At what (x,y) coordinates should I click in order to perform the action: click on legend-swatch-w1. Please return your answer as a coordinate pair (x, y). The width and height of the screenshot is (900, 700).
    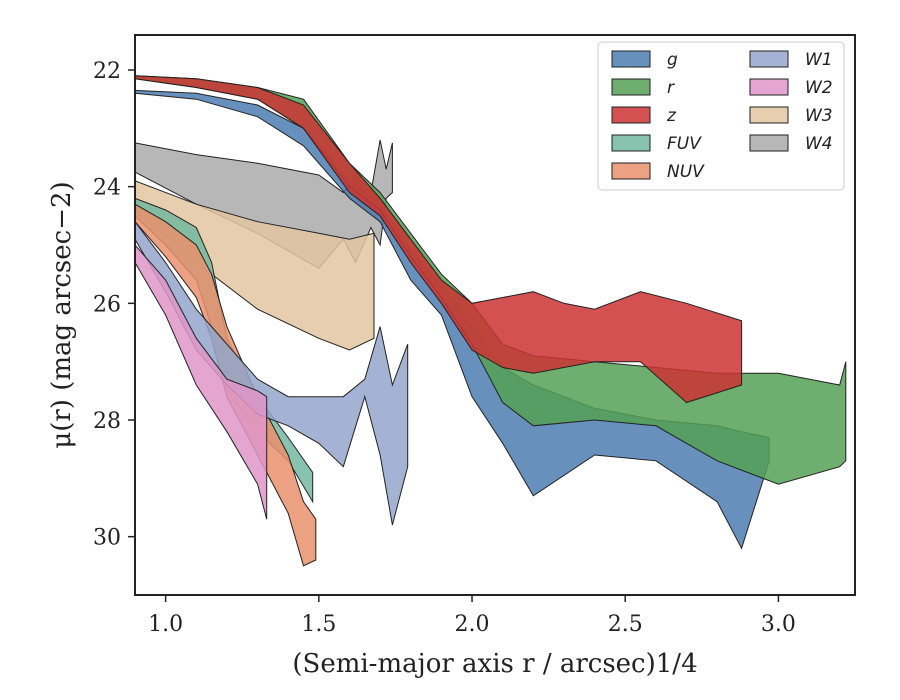
    Looking at the image, I should click on (769, 59).